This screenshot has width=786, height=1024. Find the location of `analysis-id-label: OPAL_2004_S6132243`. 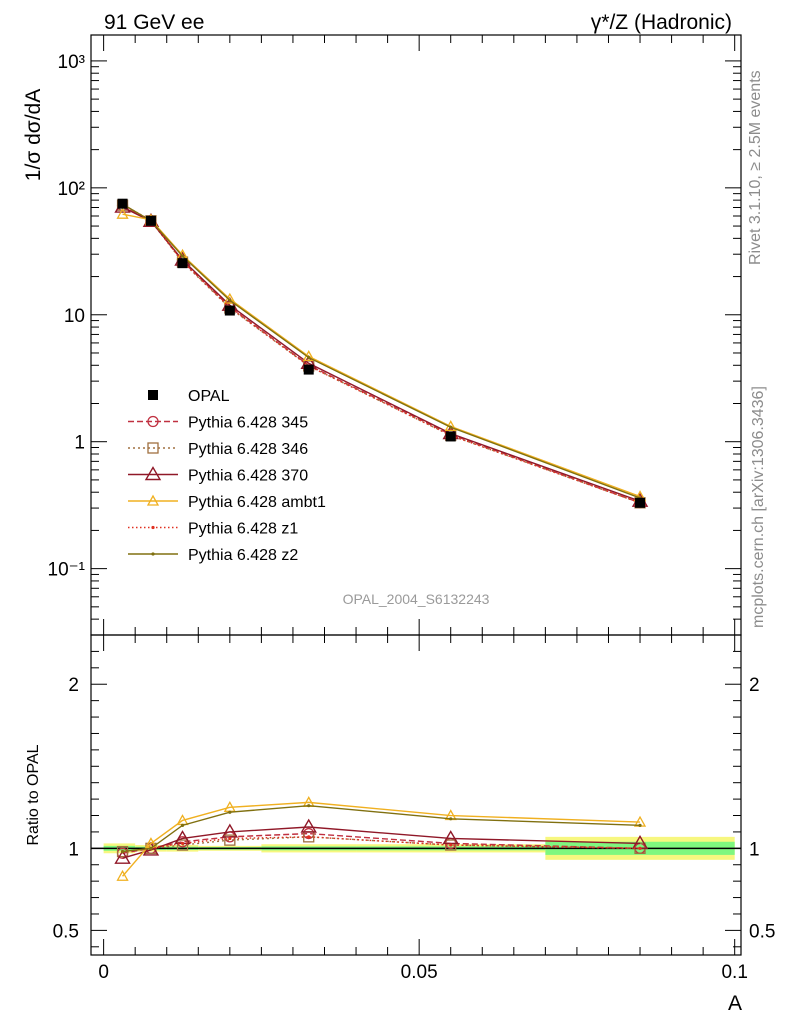

analysis-id-label: OPAL_2004_S6132243 is located at coordinates (416, 599).